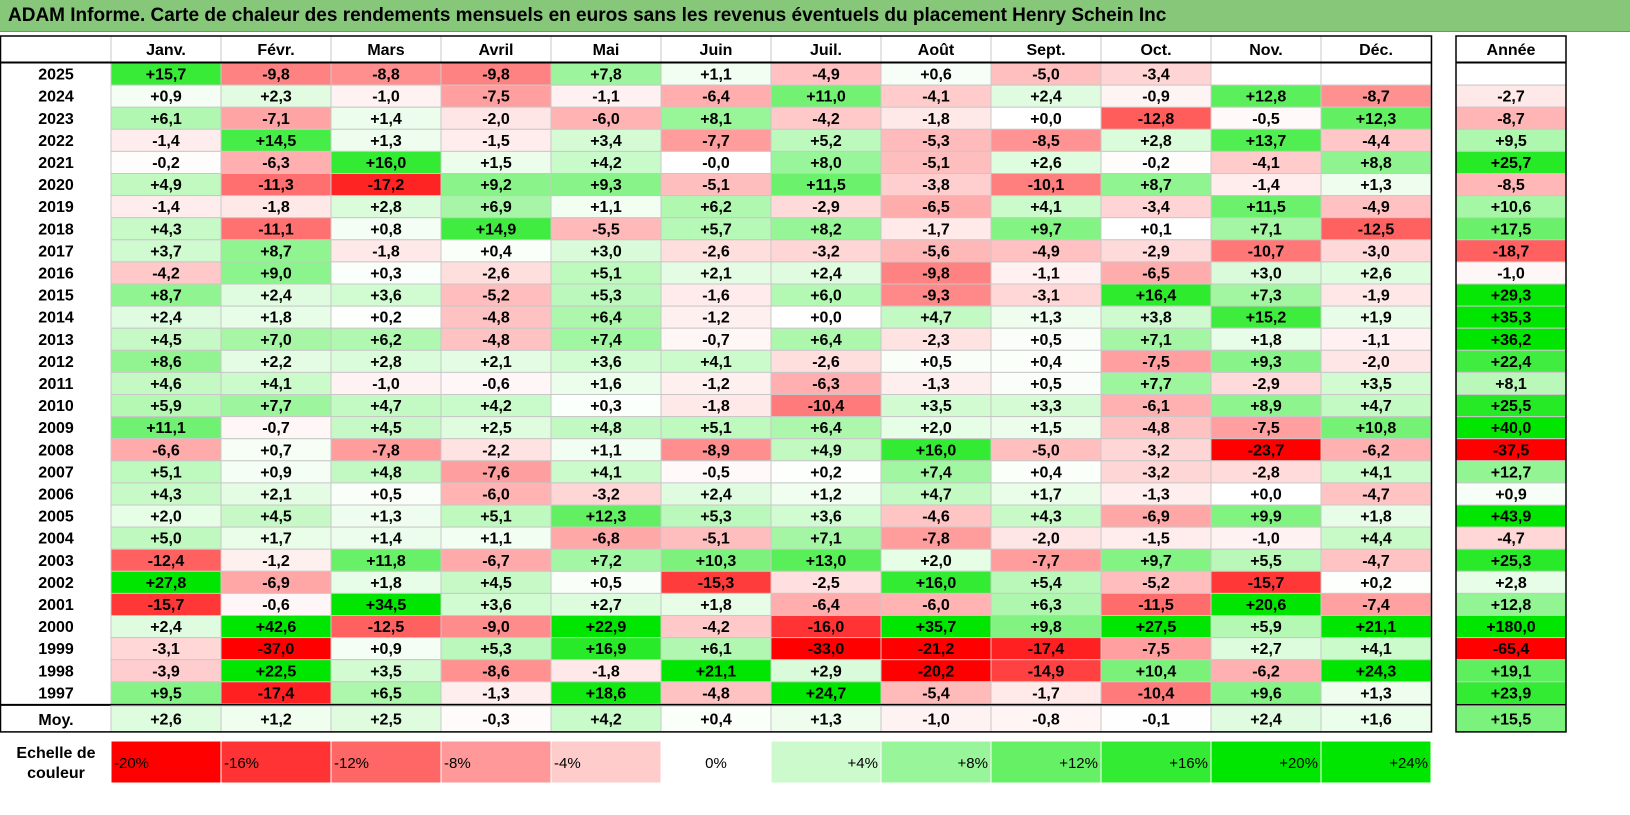  Describe the element at coordinates (1046, 185) in the screenshot. I see `heatmap-cell-label: -10,1` at that location.